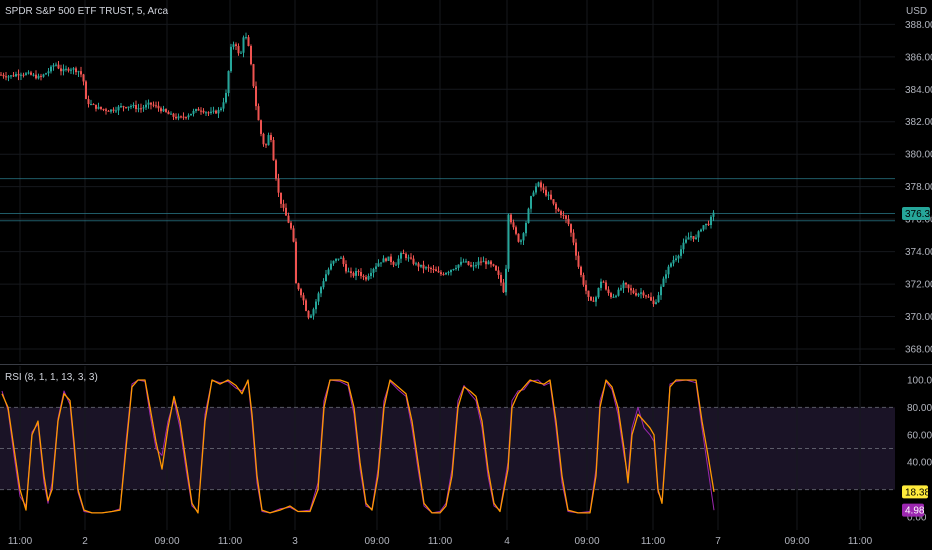 The height and width of the screenshot is (550, 932). I want to click on rsi-k-value: 18.38, so click(917, 492).